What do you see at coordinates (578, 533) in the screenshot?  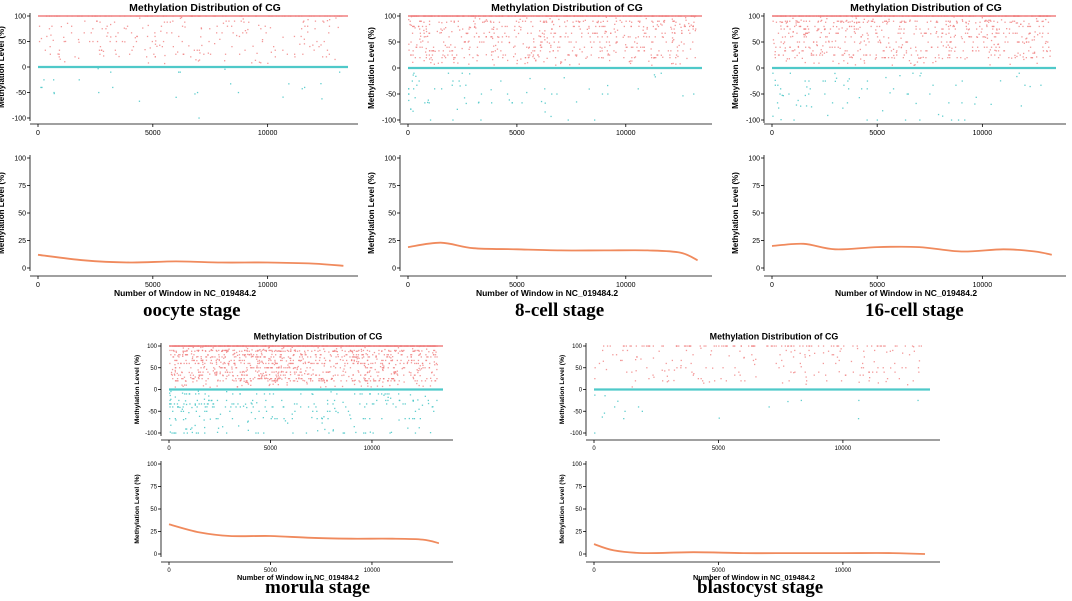 I see `y-tick-label: 25` at bounding box center [578, 533].